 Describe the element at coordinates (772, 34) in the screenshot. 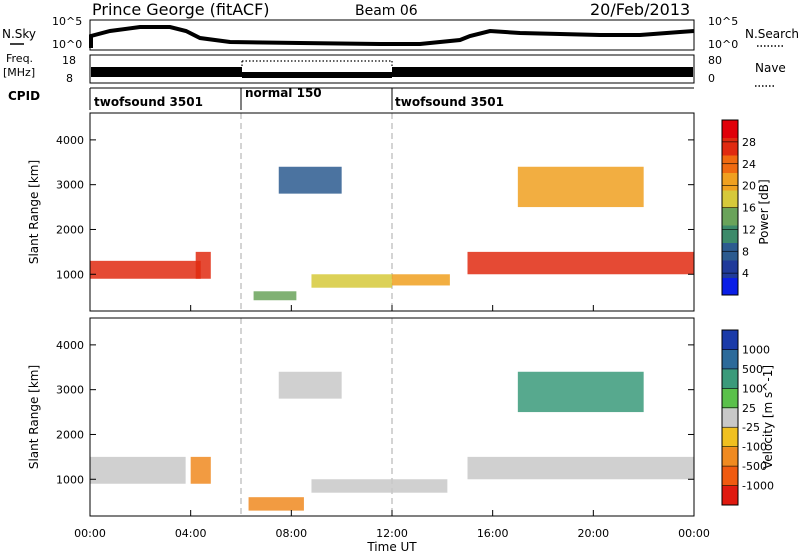

I see `nsearch-label: N.Search` at that location.